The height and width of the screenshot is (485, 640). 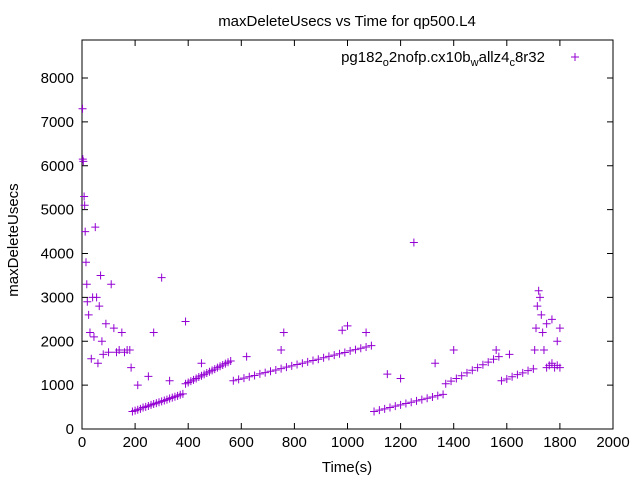 I want to click on x-tick-label: 1600, so click(x=506, y=442).